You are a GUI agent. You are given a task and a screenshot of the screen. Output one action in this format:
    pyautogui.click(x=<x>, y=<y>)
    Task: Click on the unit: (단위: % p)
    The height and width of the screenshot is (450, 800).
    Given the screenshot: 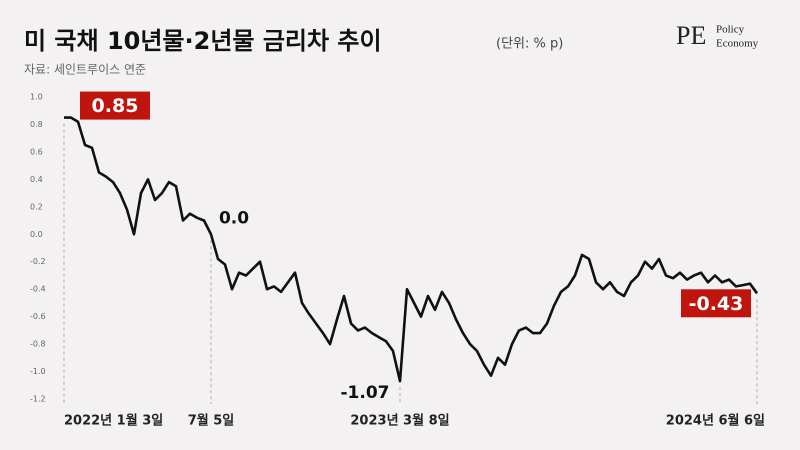 What is the action you would take?
    pyautogui.click(x=529, y=44)
    